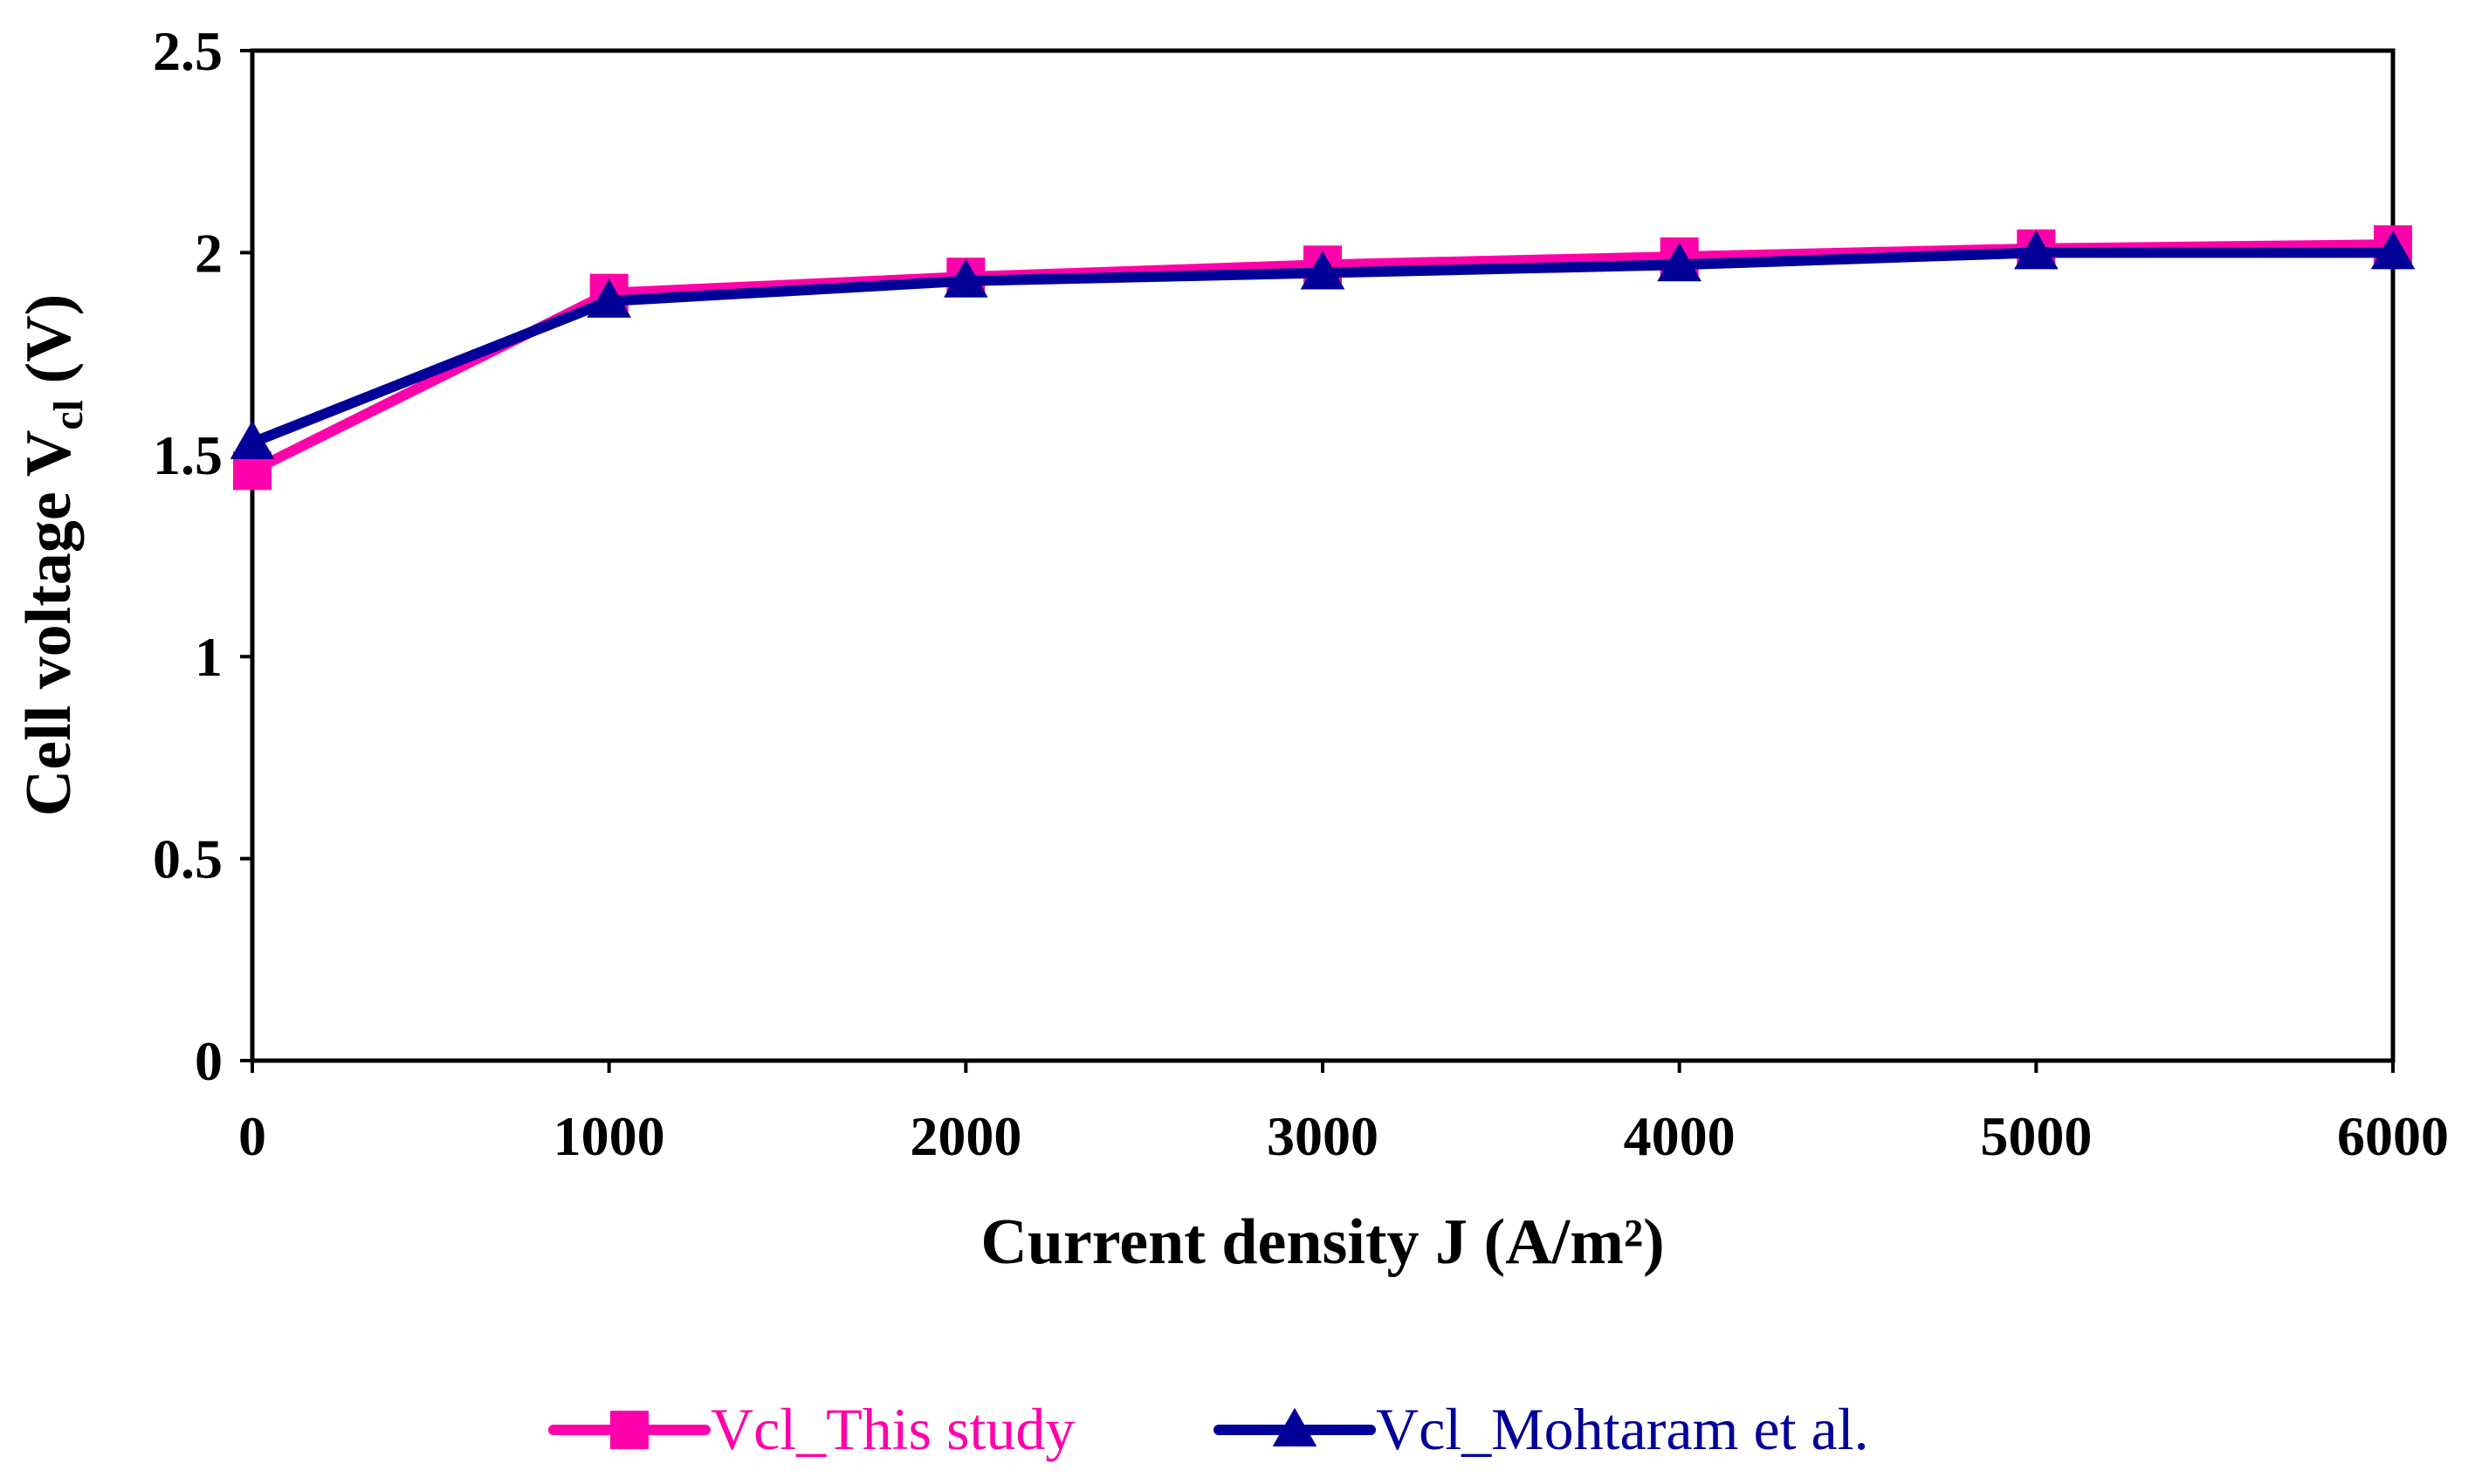  Describe the element at coordinates (188, 859) in the screenshot. I see `y-tick-label: 0.5` at that location.